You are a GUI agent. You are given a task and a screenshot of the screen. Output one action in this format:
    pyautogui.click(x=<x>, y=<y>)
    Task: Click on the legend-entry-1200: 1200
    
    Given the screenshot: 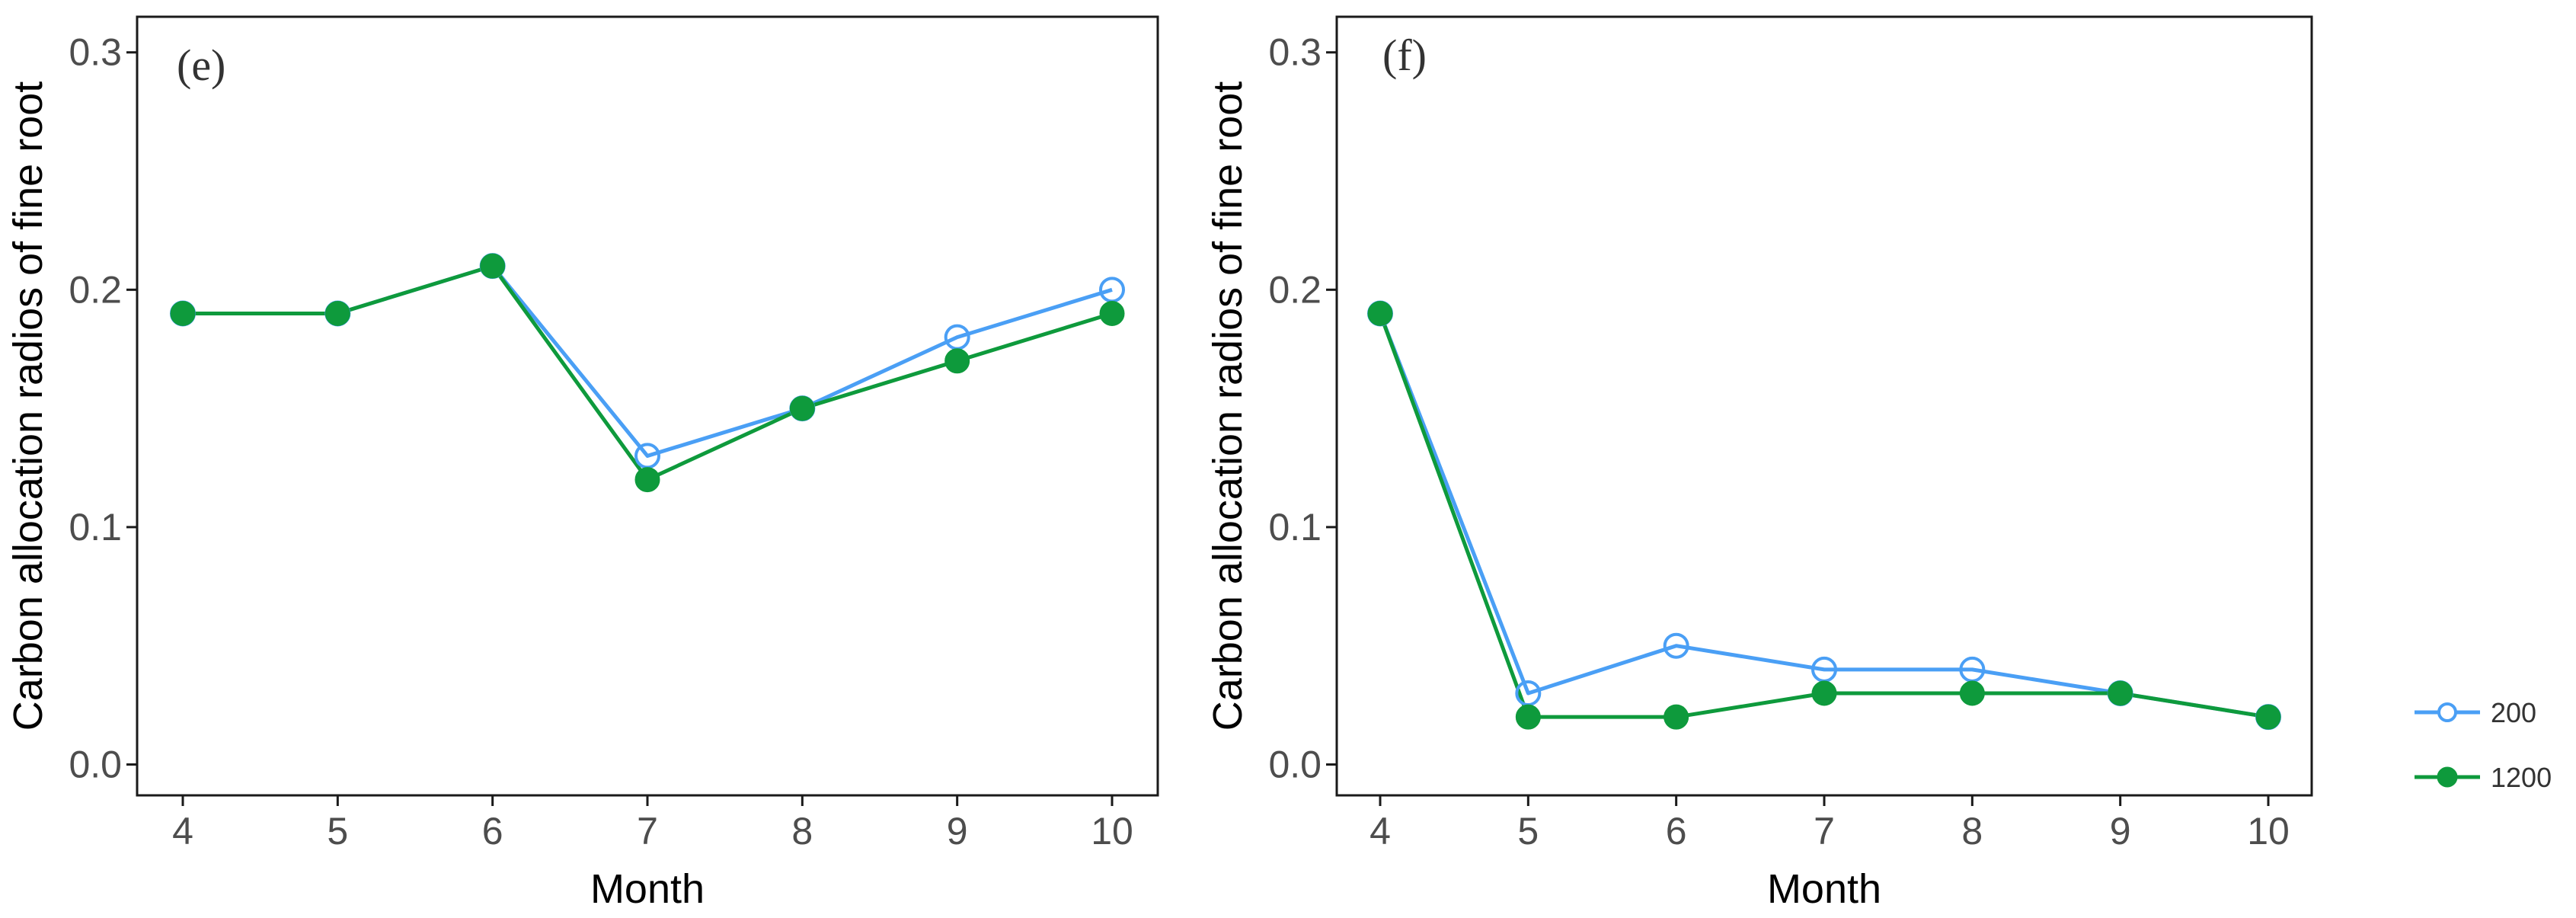 What is the action you would take?
    pyautogui.click(x=2483, y=777)
    